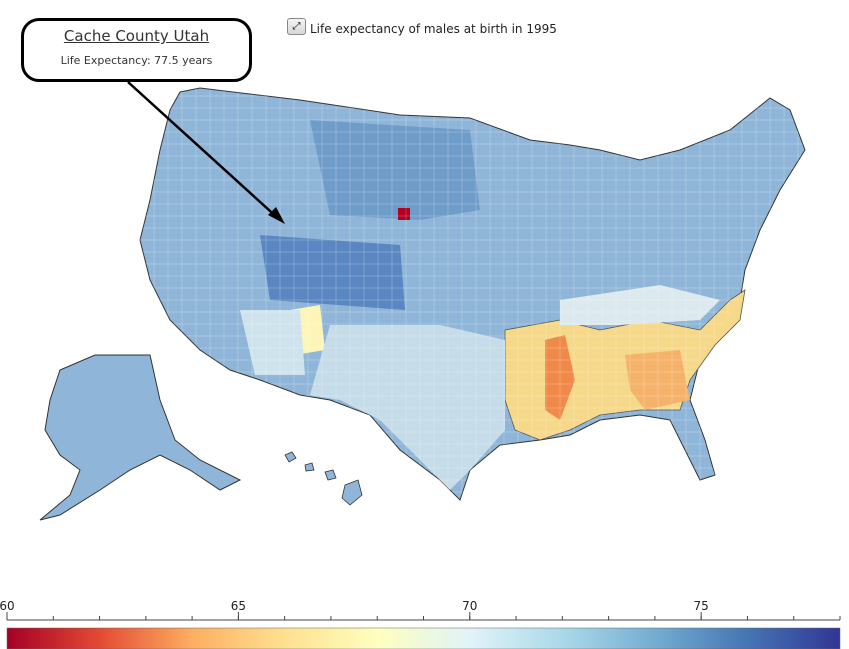 The width and height of the screenshot is (849, 649). What do you see at coordinates (136, 60) in the screenshot?
I see `tooltip-life-expectancy: Life Expectancy: 77.5 years` at bounding box center [136, 60].